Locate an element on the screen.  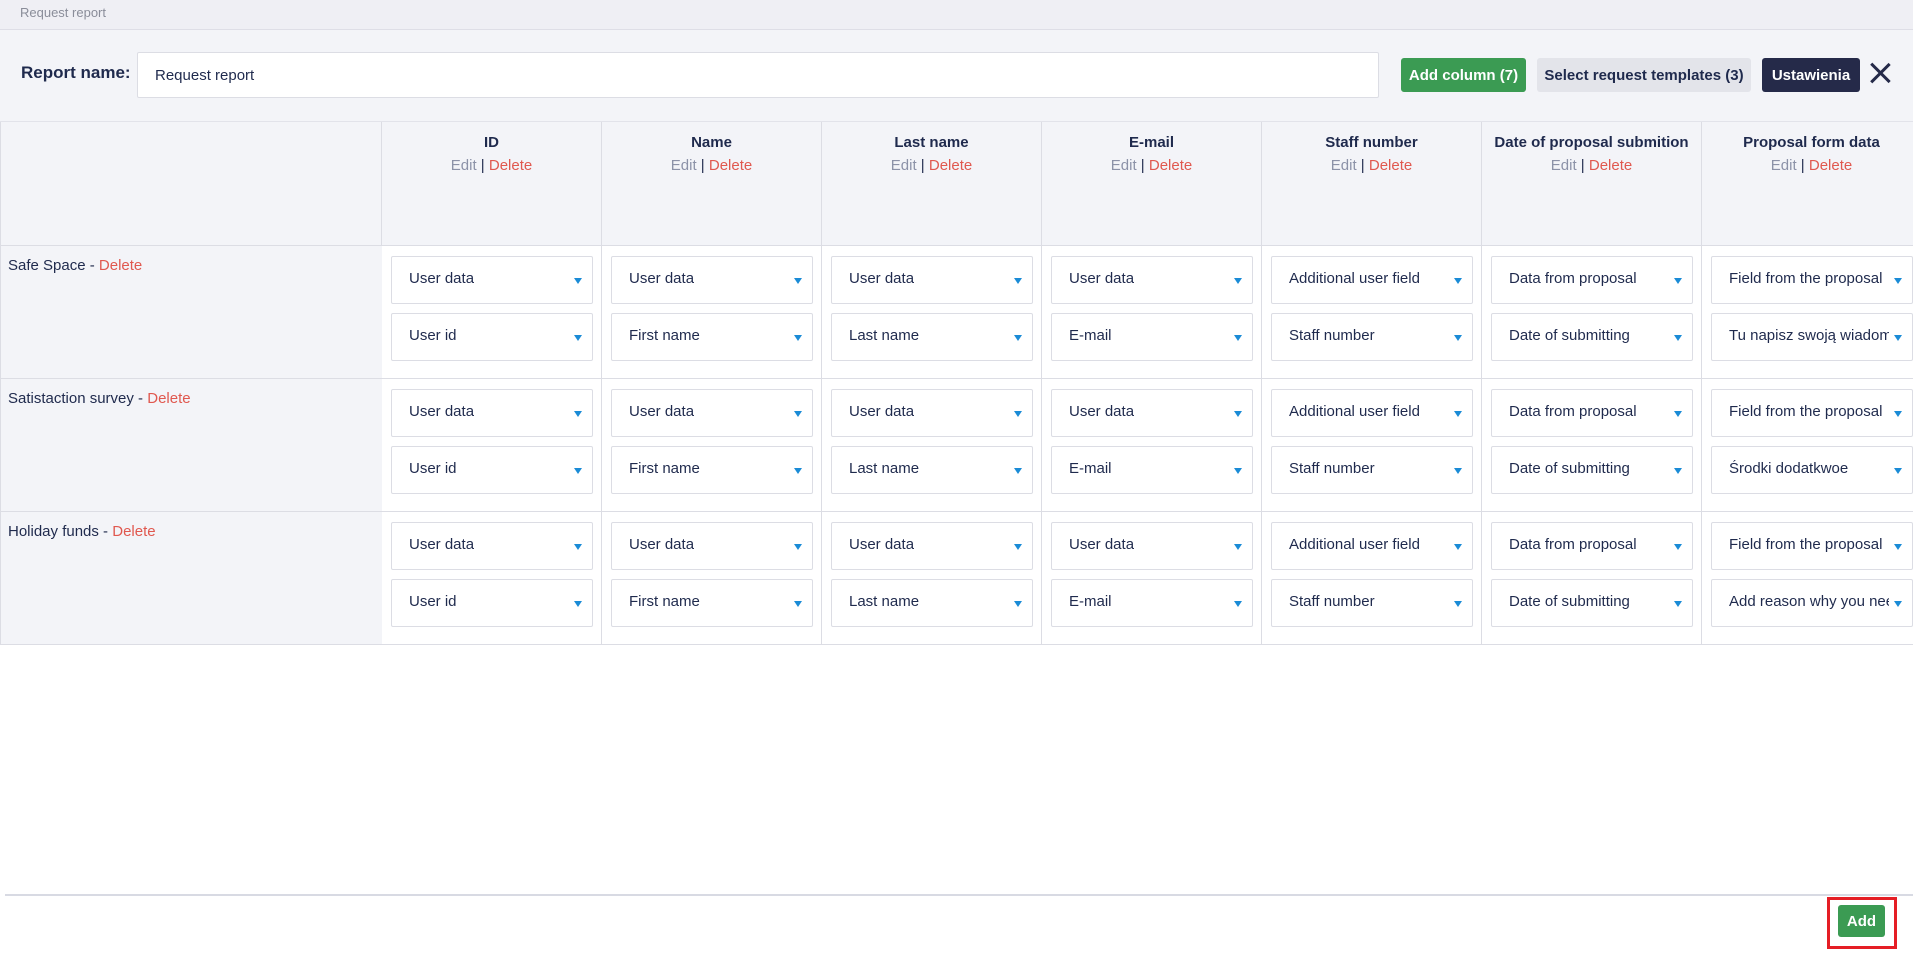
window-title: Request report is located at coordinates (63, 12).